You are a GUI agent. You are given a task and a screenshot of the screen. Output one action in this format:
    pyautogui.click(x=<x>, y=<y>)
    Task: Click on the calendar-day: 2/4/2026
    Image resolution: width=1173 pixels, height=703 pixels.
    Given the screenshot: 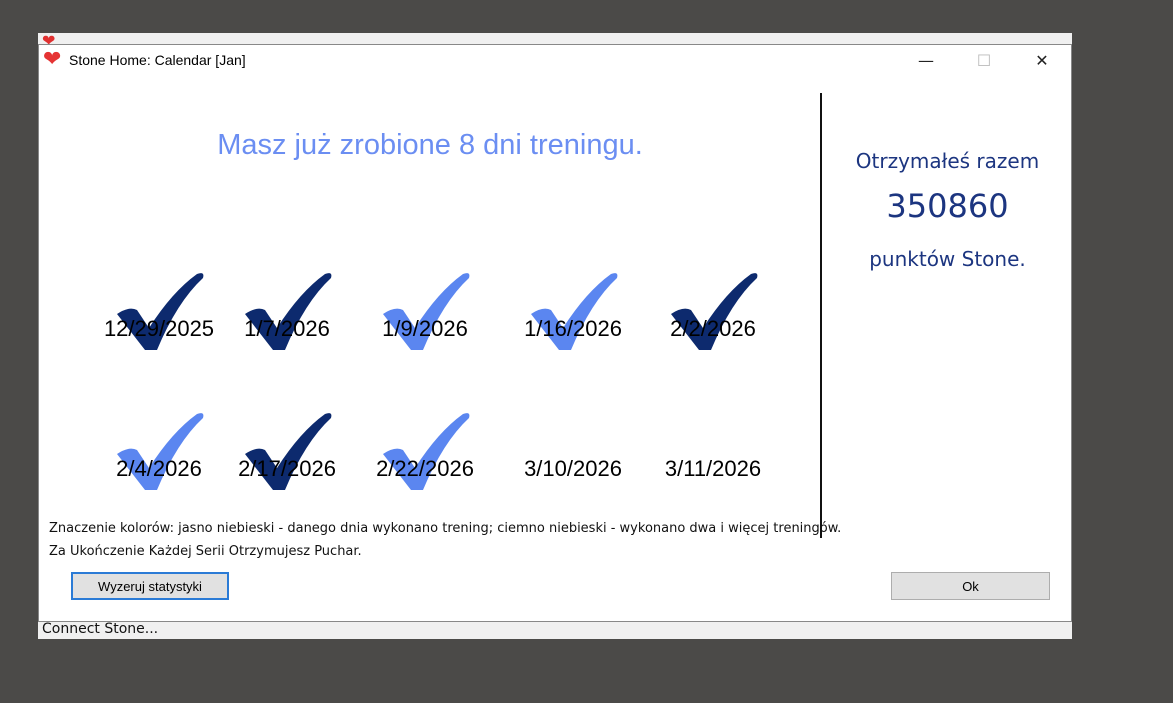 What is the action you would take?
    pyautogui.click(x=159, y=462)
    